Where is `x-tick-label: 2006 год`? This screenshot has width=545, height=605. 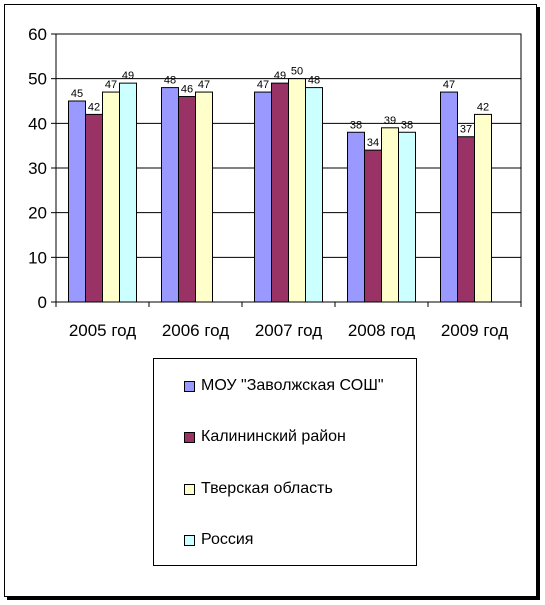 x-tick-label: 2006 год is located at coordinates (195, 330).